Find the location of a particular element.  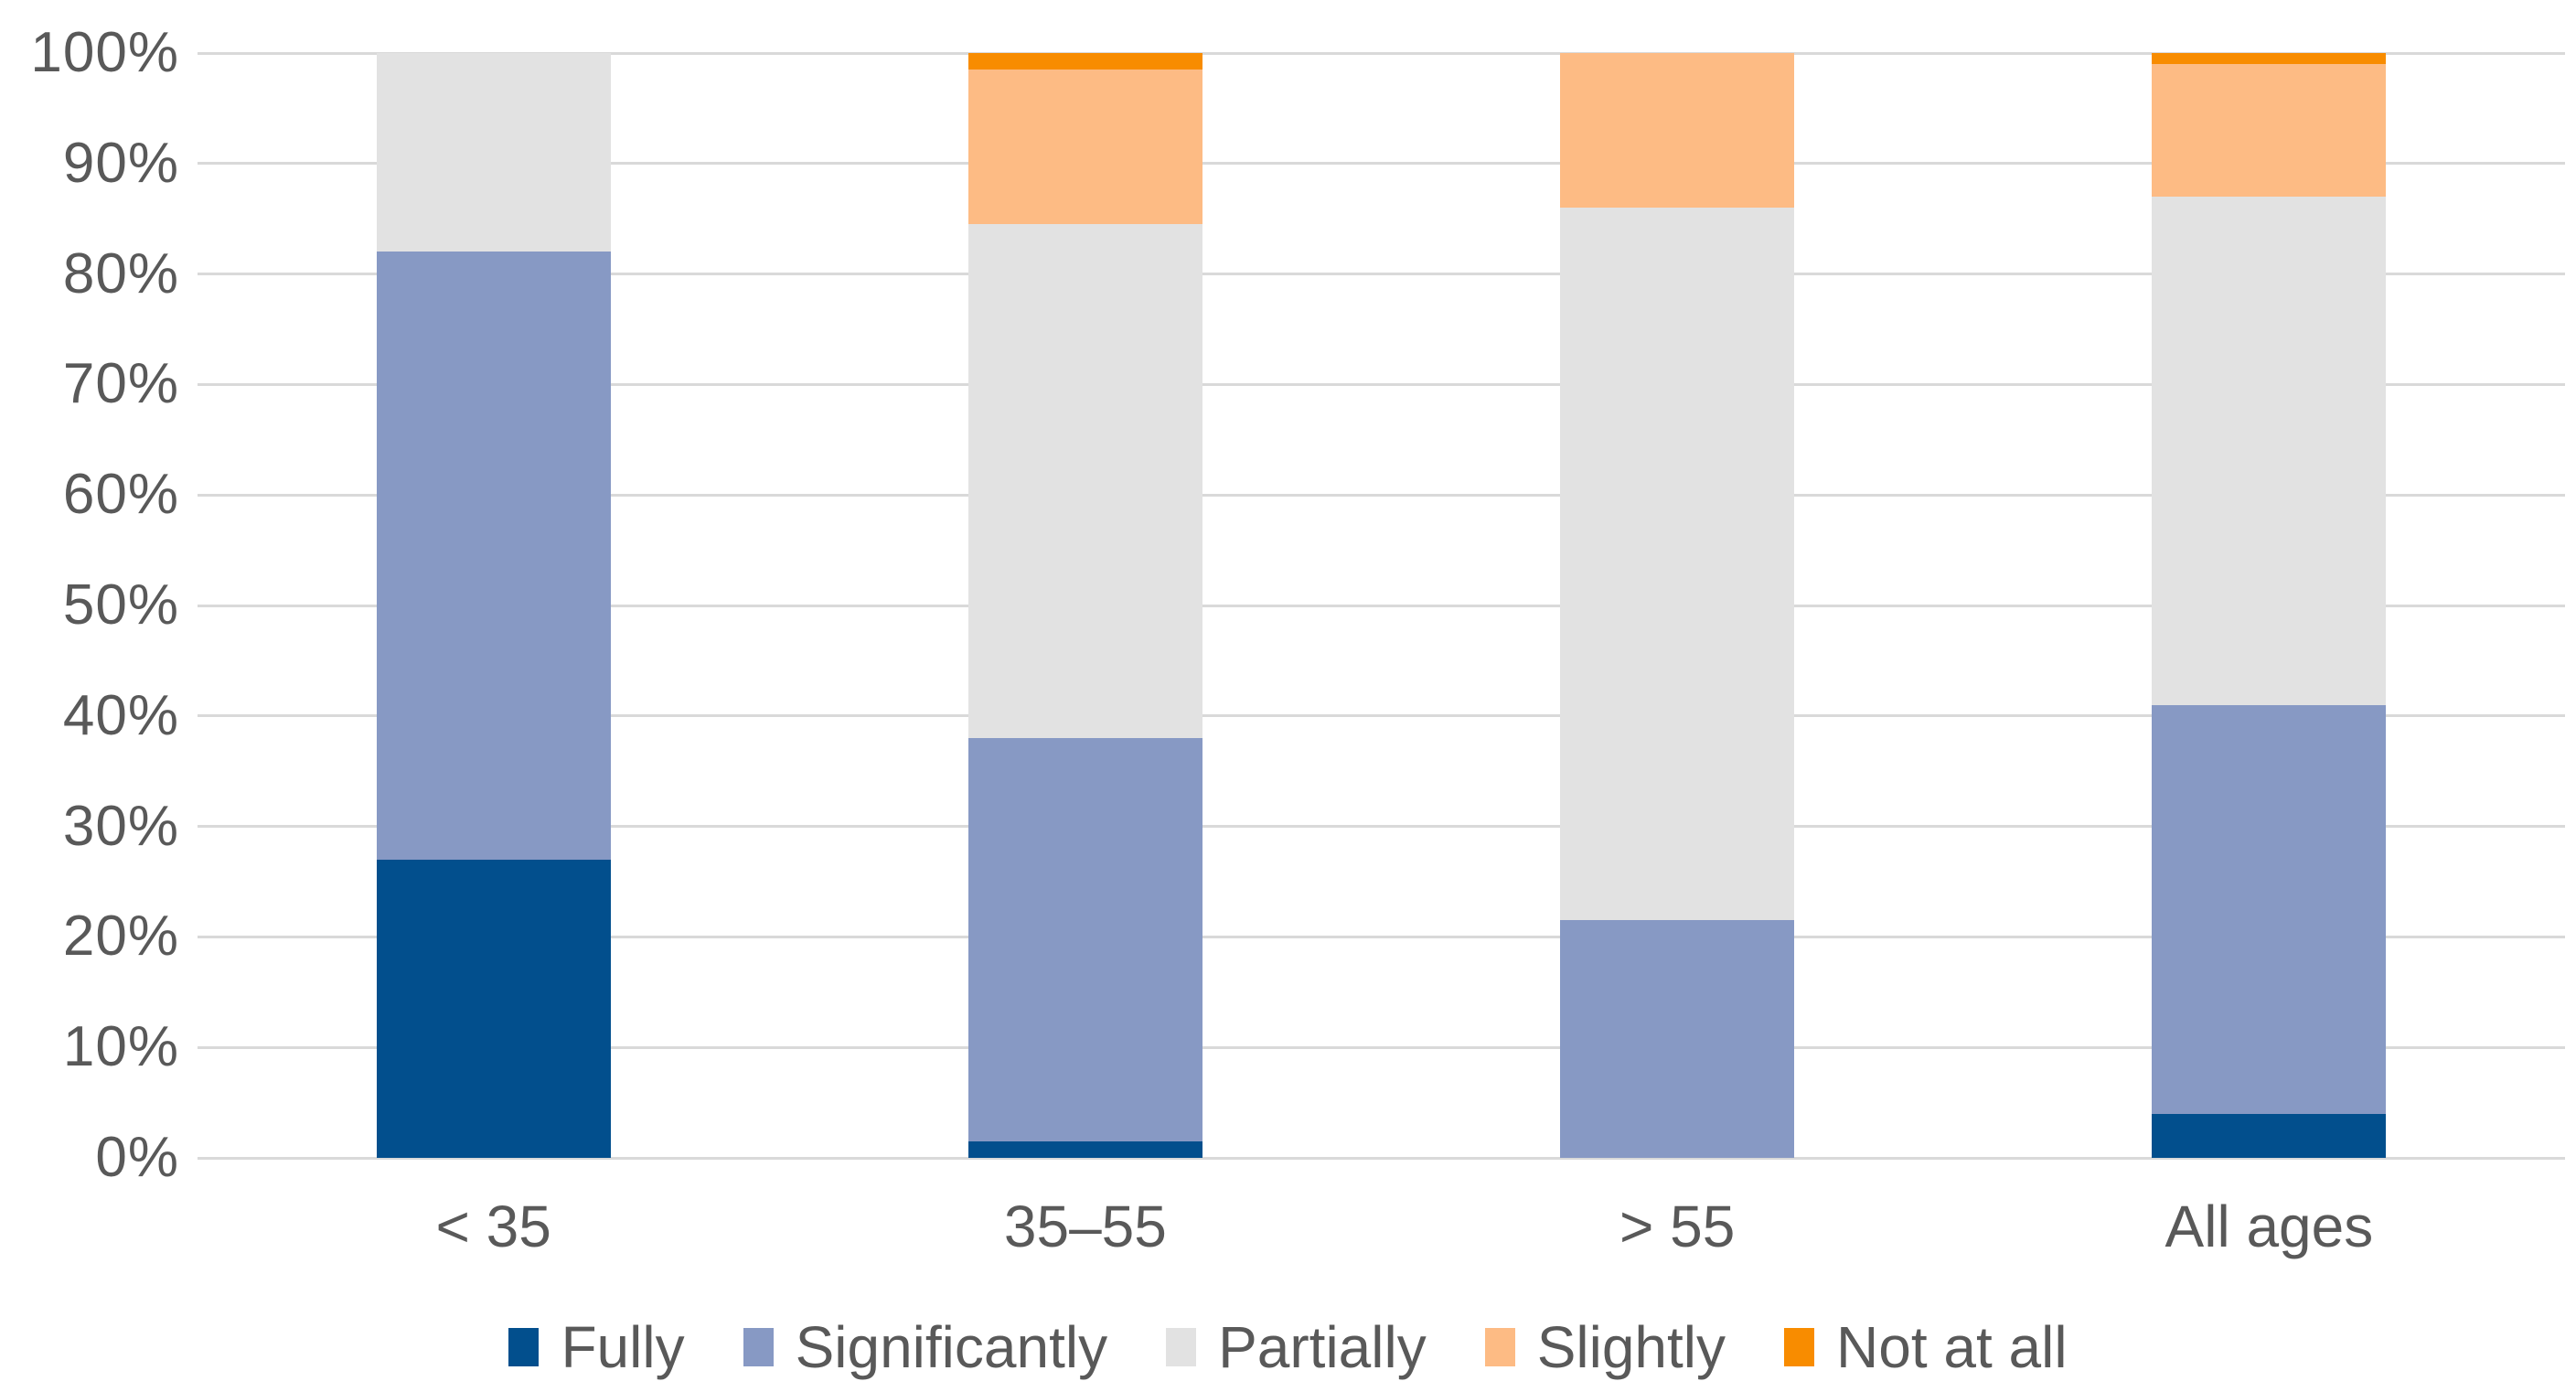

y-tick-label-60: 60% is located at coordinates (120, 495).